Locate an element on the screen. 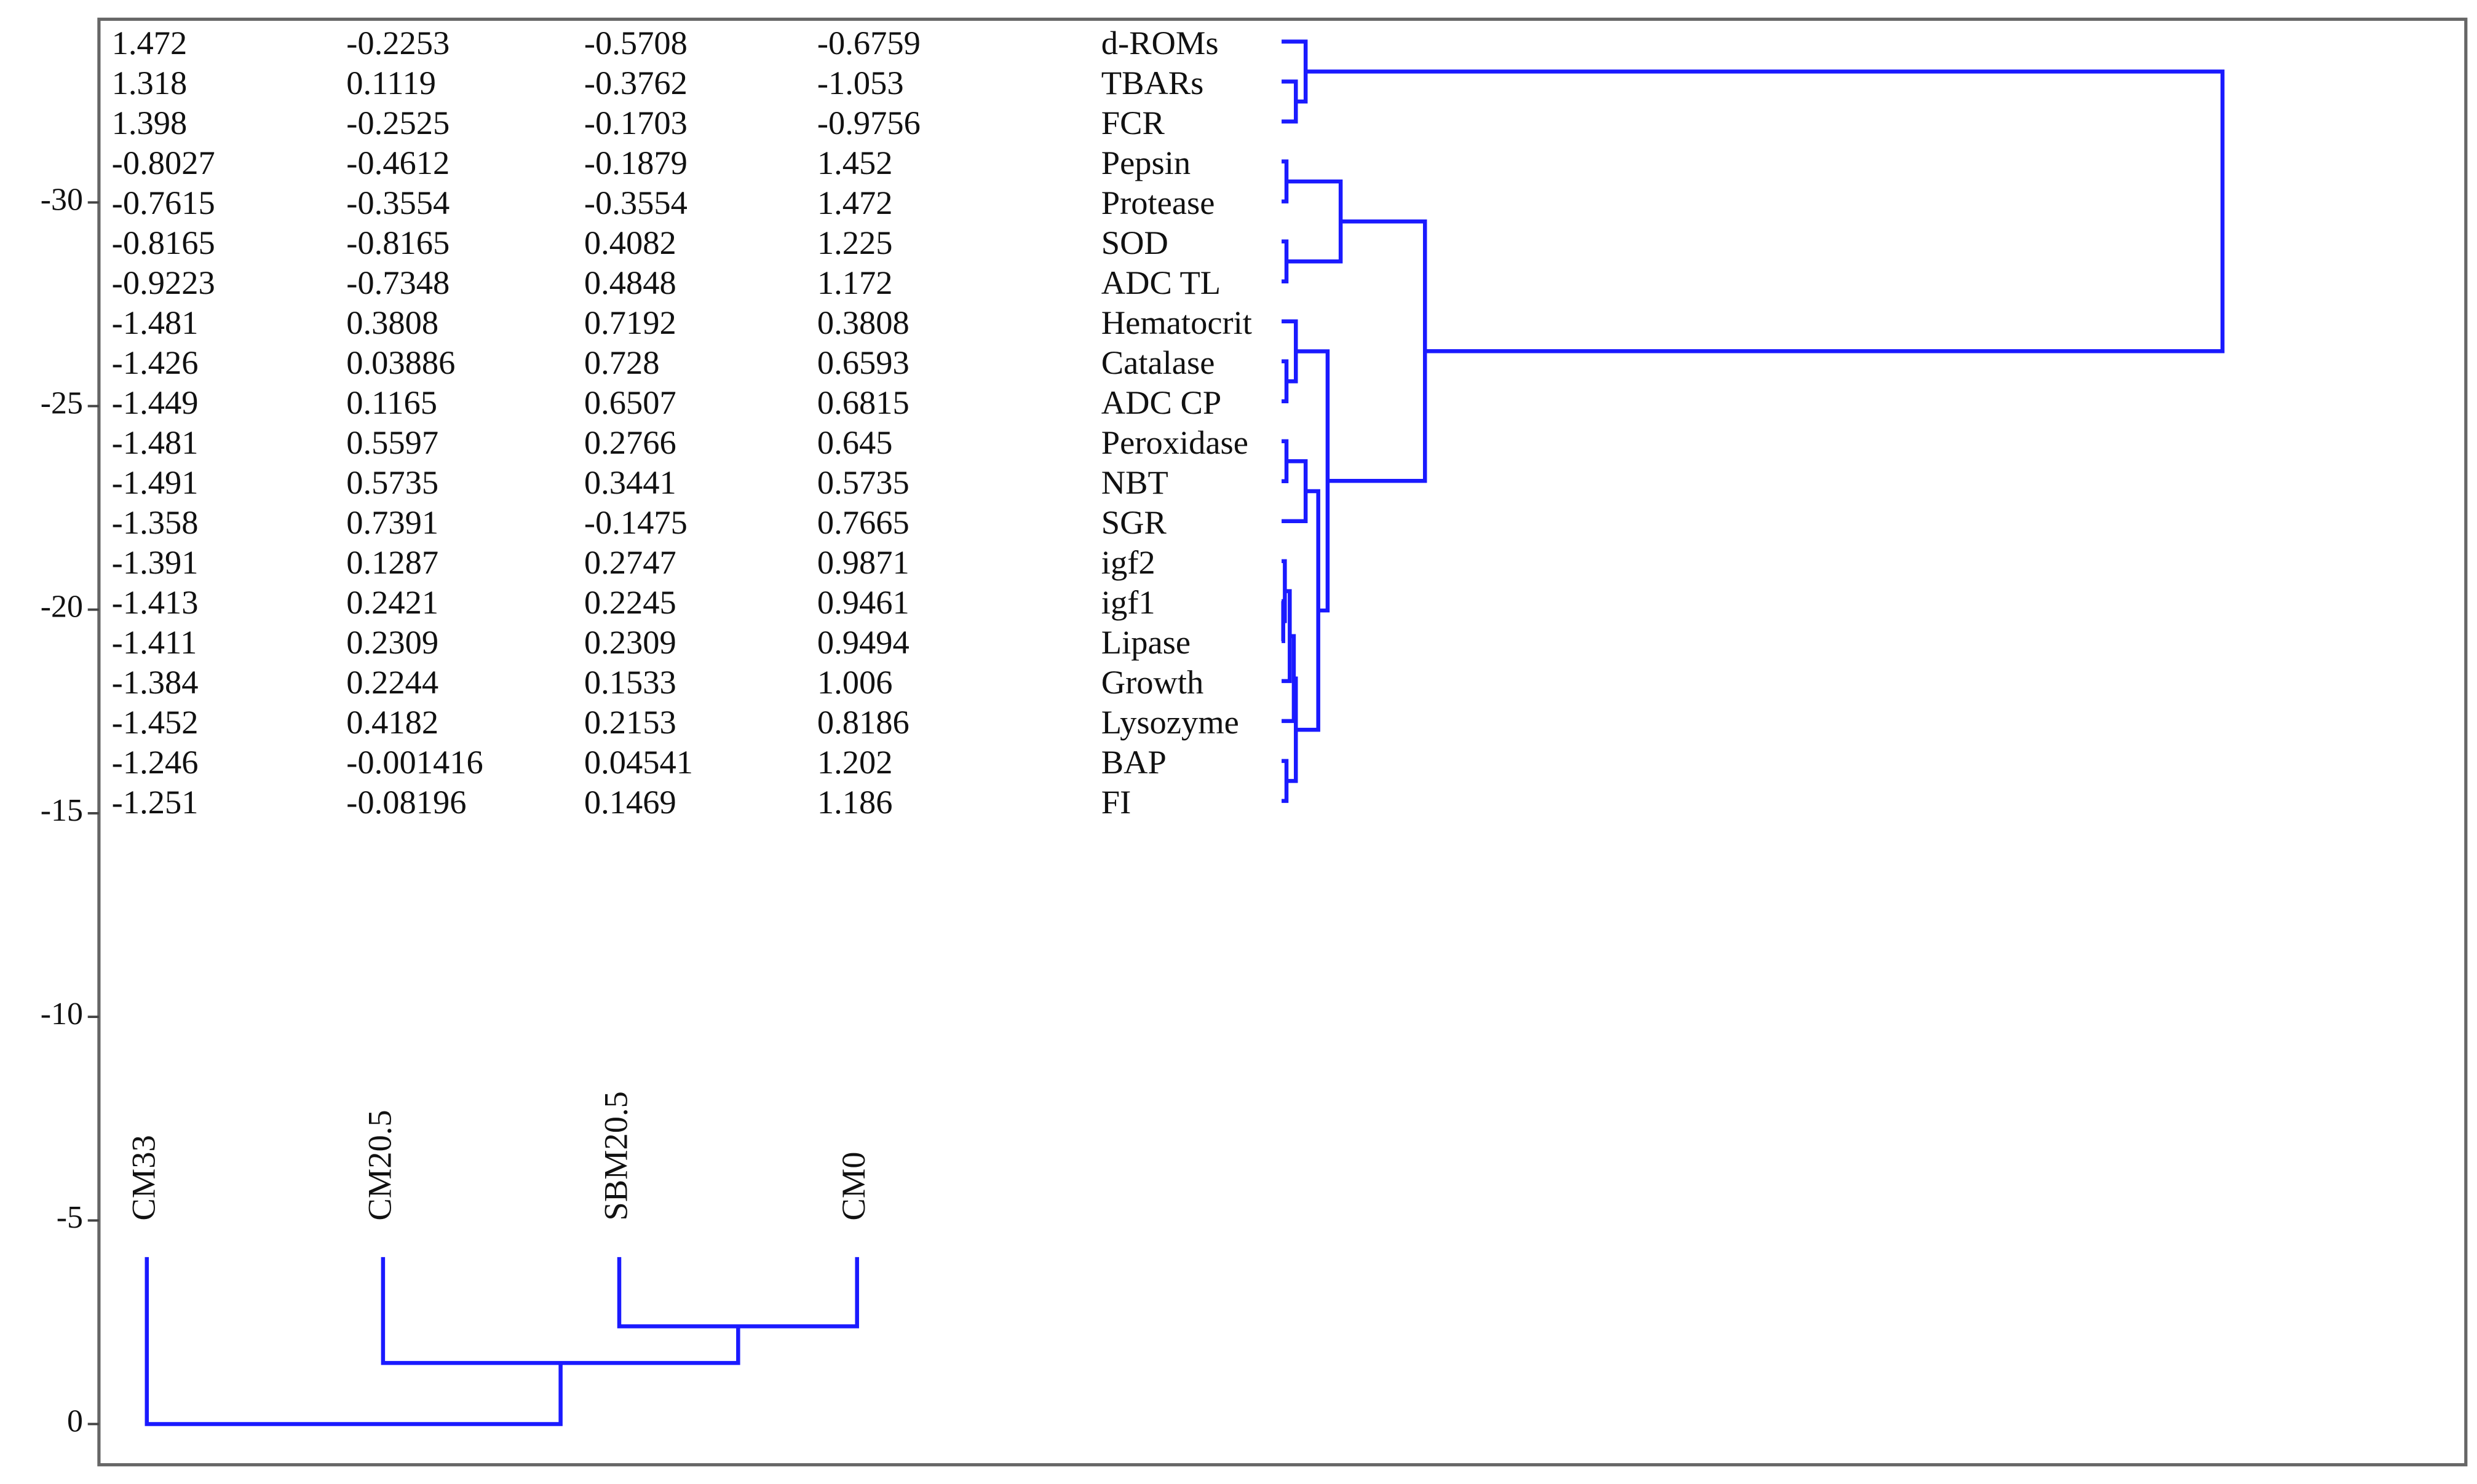  table-cell: -1.391 is located at coordinates (155, 562).